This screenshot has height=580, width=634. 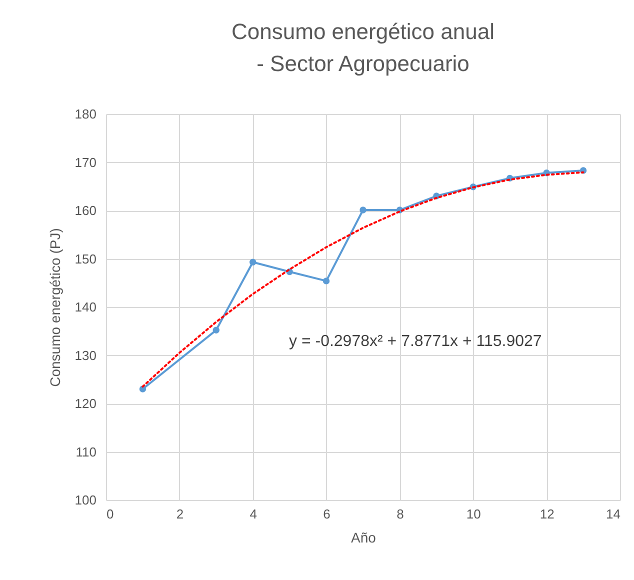 What do you see at coordinates (110, 514) in the screenshot?
I see `x-tick-label: 0` at bounding box center [110, 514].